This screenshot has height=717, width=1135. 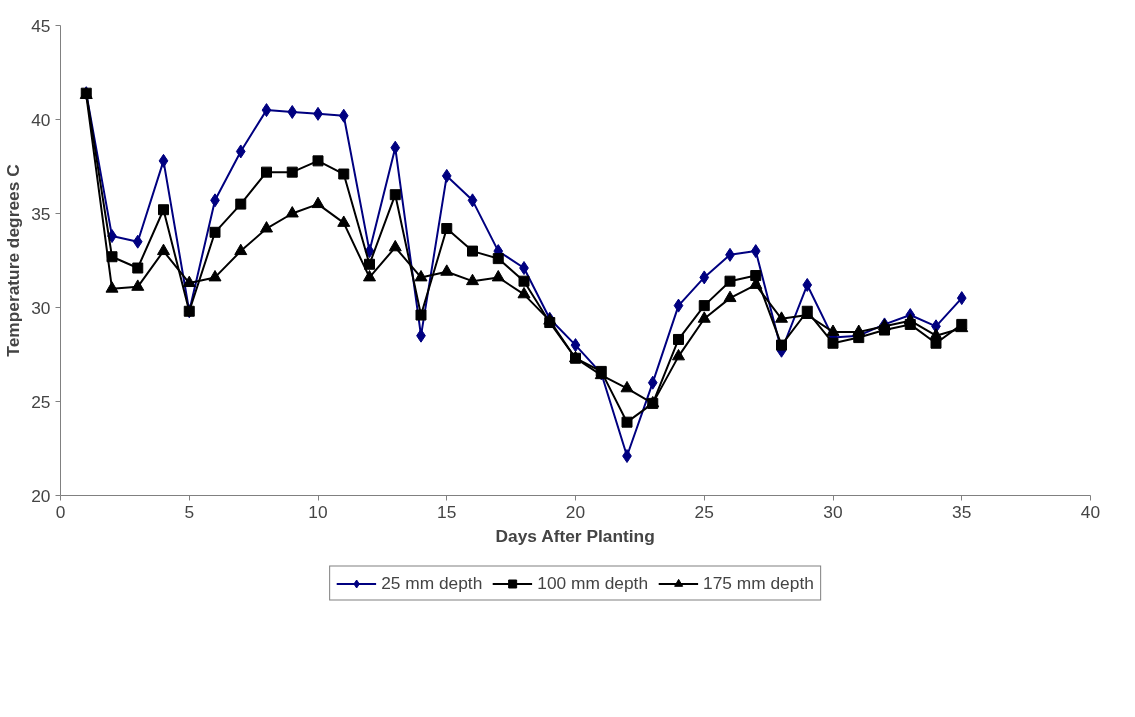 I want to click on y-axis-title: Temperature degrees C, so click(x=13, y=260).